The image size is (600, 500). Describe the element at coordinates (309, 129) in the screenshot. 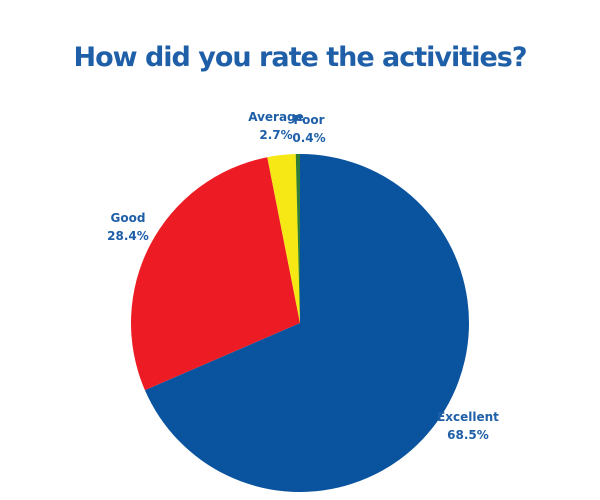

I see `slice-label-poor: Poor 0.4%` at that location.